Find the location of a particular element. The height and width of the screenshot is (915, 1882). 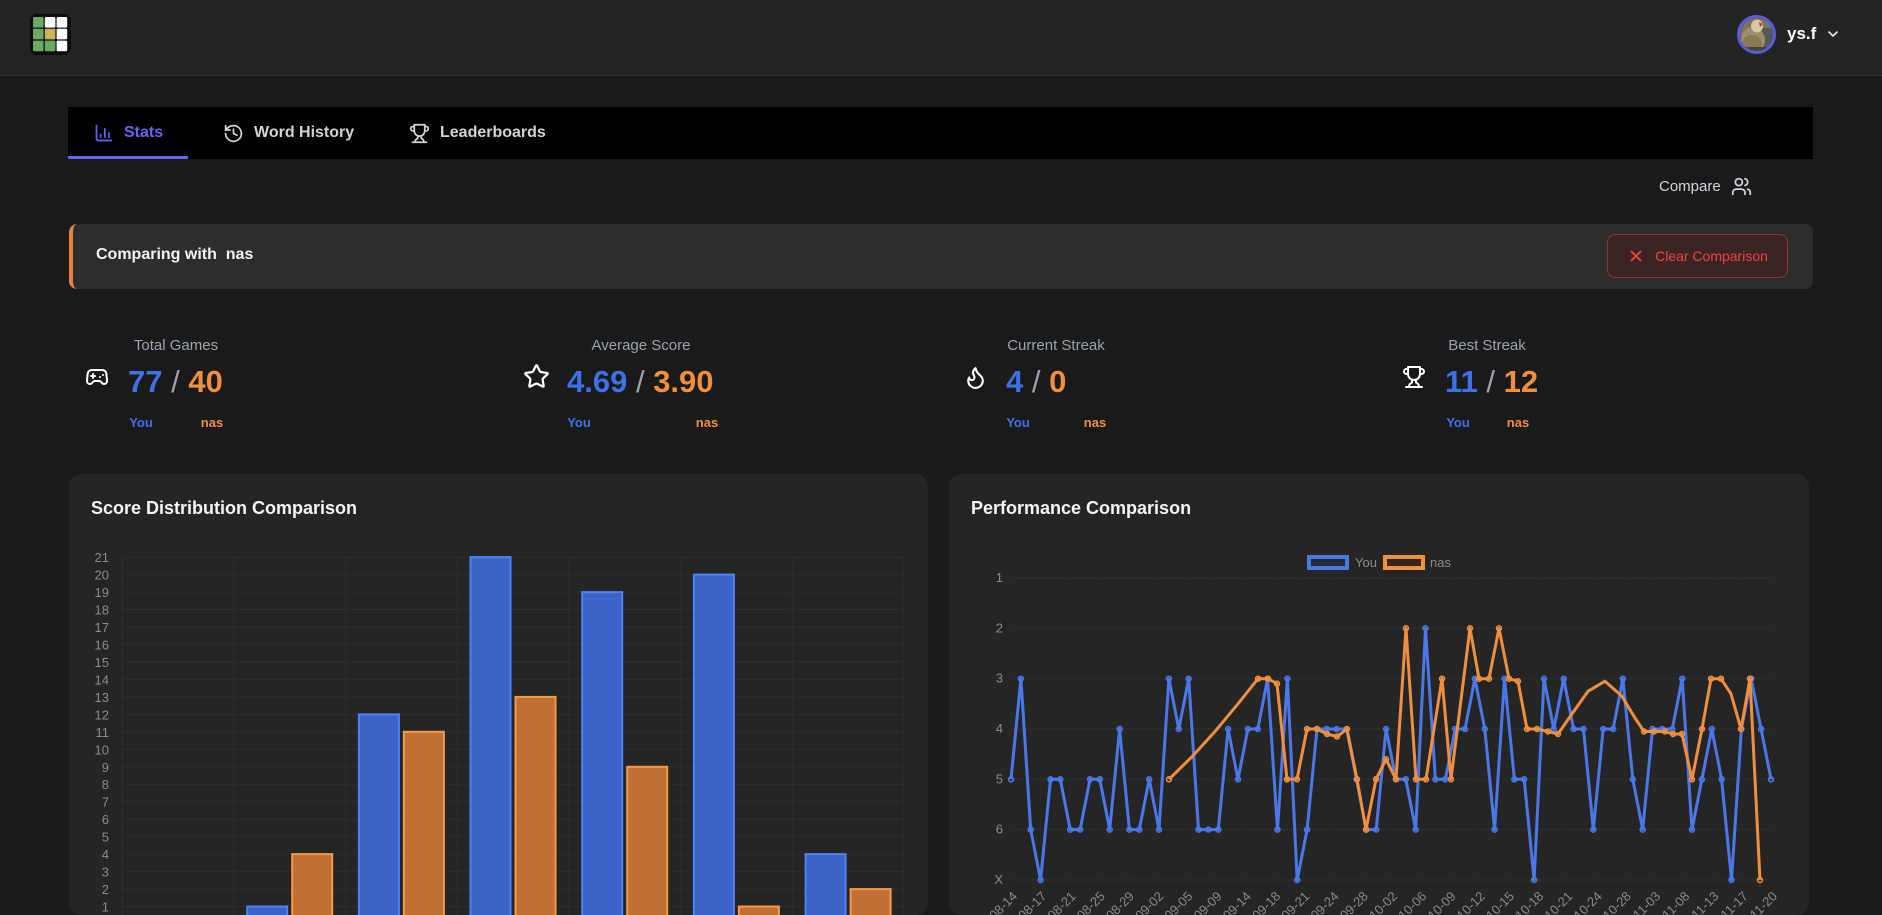

svg-text: 17 is located at coordinates (102, 627).